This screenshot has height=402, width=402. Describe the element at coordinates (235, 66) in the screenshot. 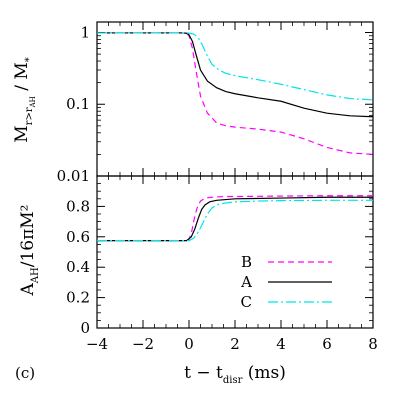

I see `top-series-C` at that location.